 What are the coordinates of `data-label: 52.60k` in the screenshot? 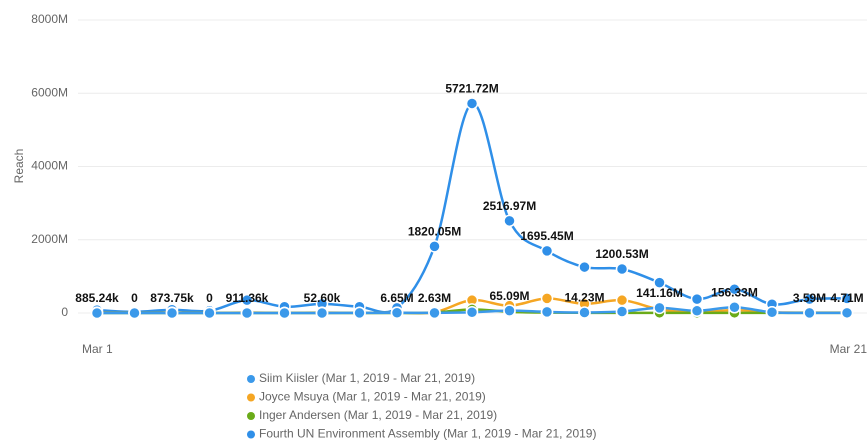 It's located at (322, 298).